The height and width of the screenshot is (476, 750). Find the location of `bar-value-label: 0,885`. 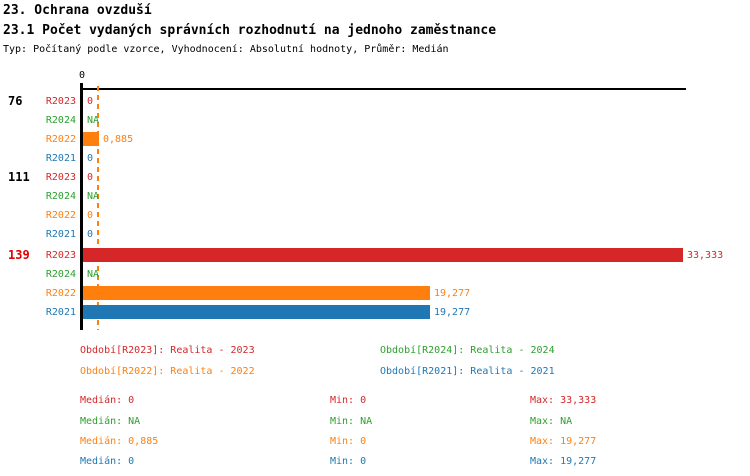

bar-value-label: 0,885 is located at coordinates (118, 139).